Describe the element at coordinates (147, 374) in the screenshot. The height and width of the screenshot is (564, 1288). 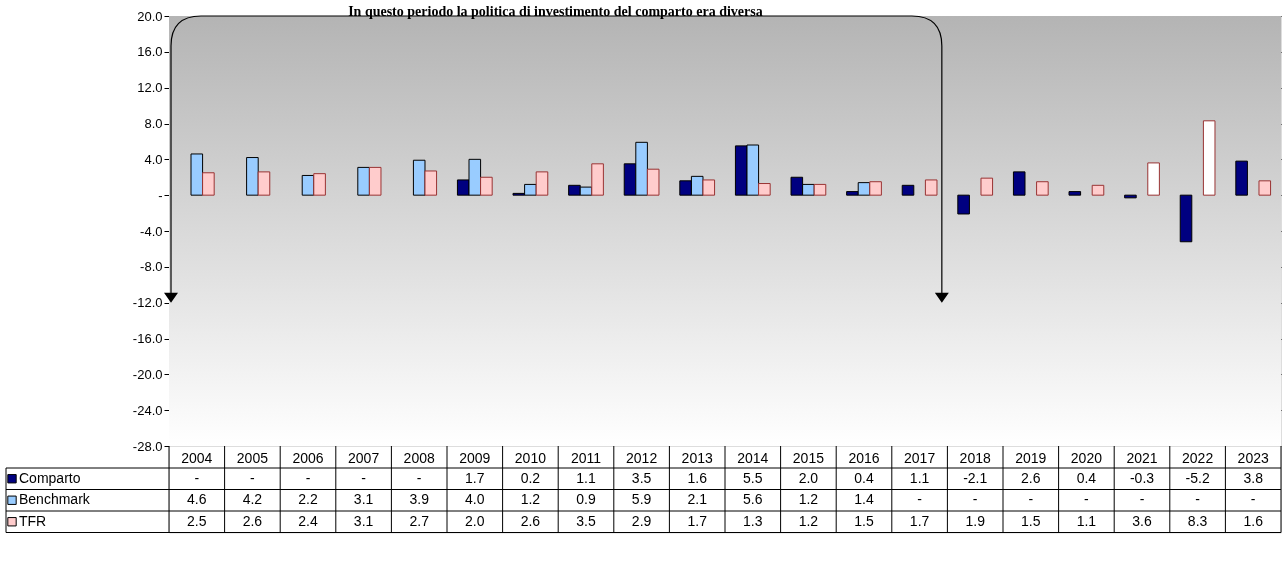
I see `y-tick-label: -20.0` at that location.